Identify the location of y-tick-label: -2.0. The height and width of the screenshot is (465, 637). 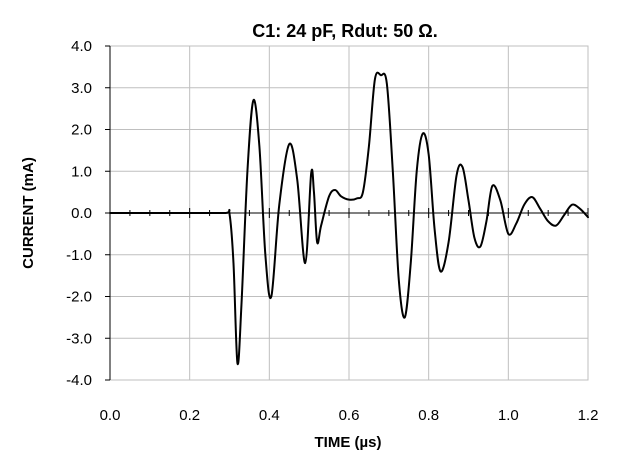
(79, 297).